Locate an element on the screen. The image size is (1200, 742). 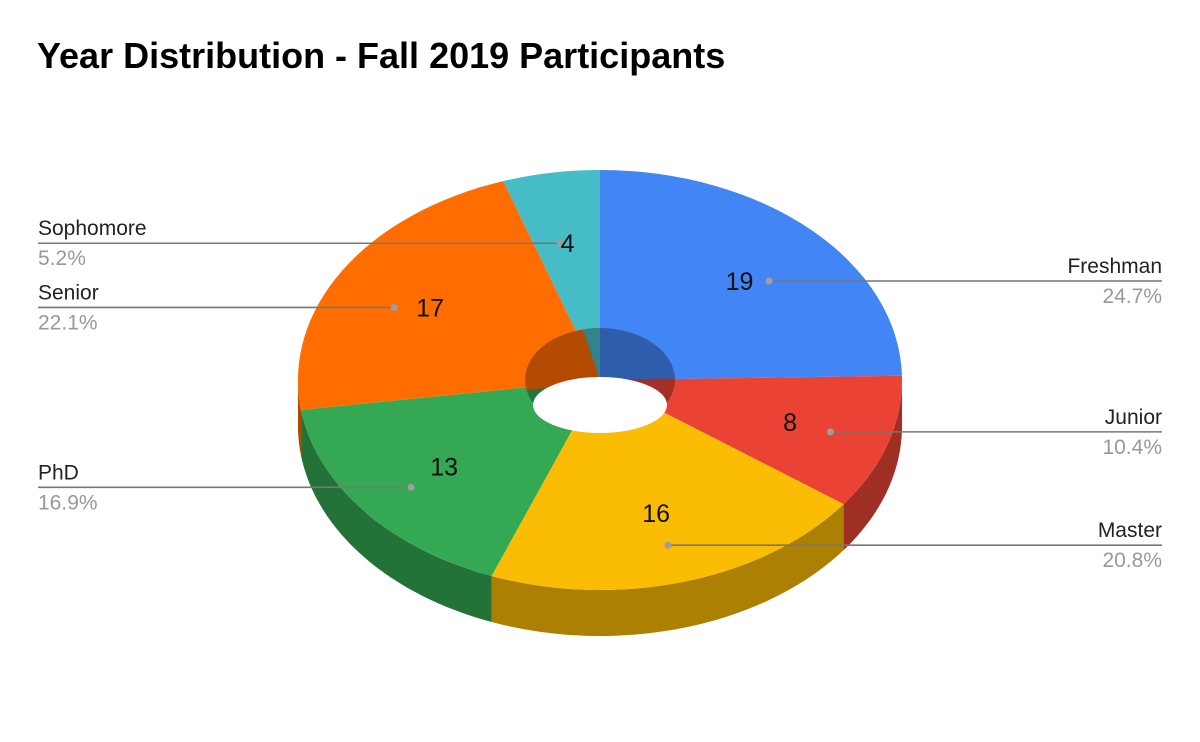
callout-percent-sophomore: 5.2% is located at coordinates (62, 258).